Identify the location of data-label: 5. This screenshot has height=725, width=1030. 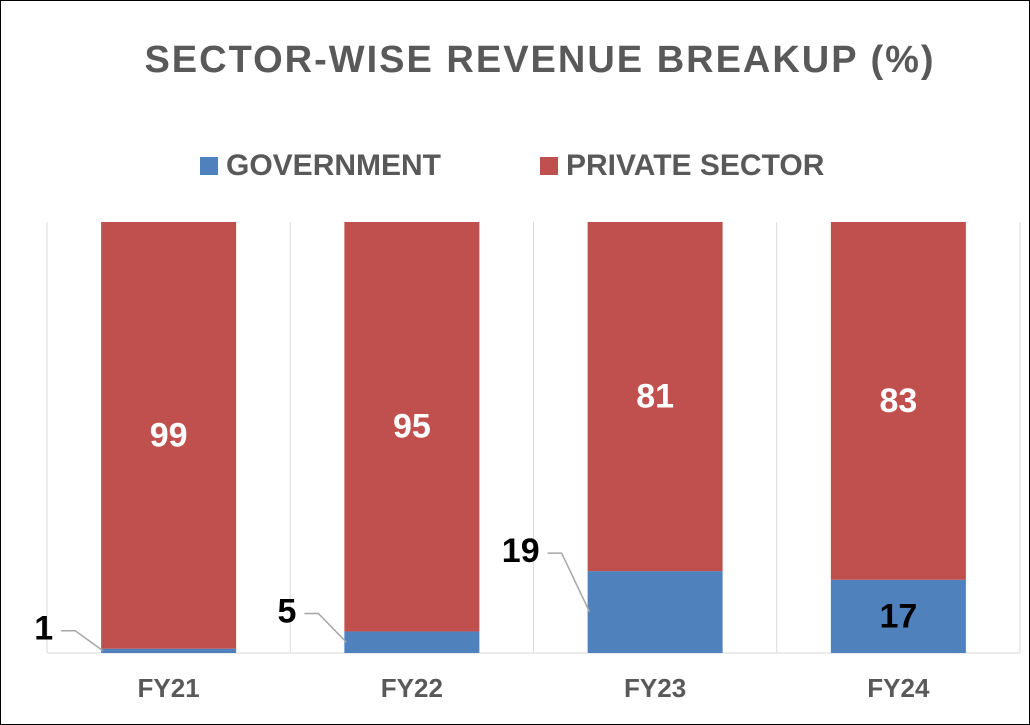
(286, 611).